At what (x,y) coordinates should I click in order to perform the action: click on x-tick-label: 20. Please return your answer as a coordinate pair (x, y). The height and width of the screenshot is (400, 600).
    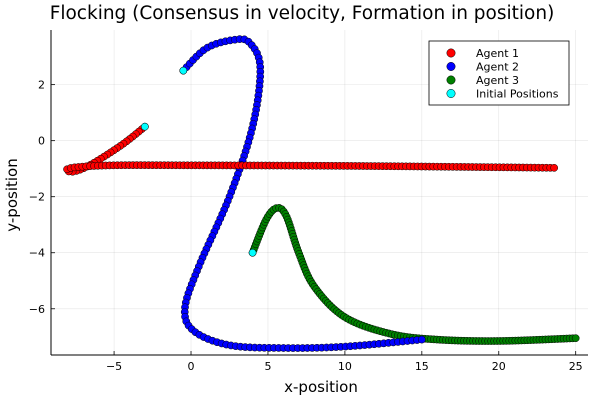
    Looking at the image, I should click on (499, 366).